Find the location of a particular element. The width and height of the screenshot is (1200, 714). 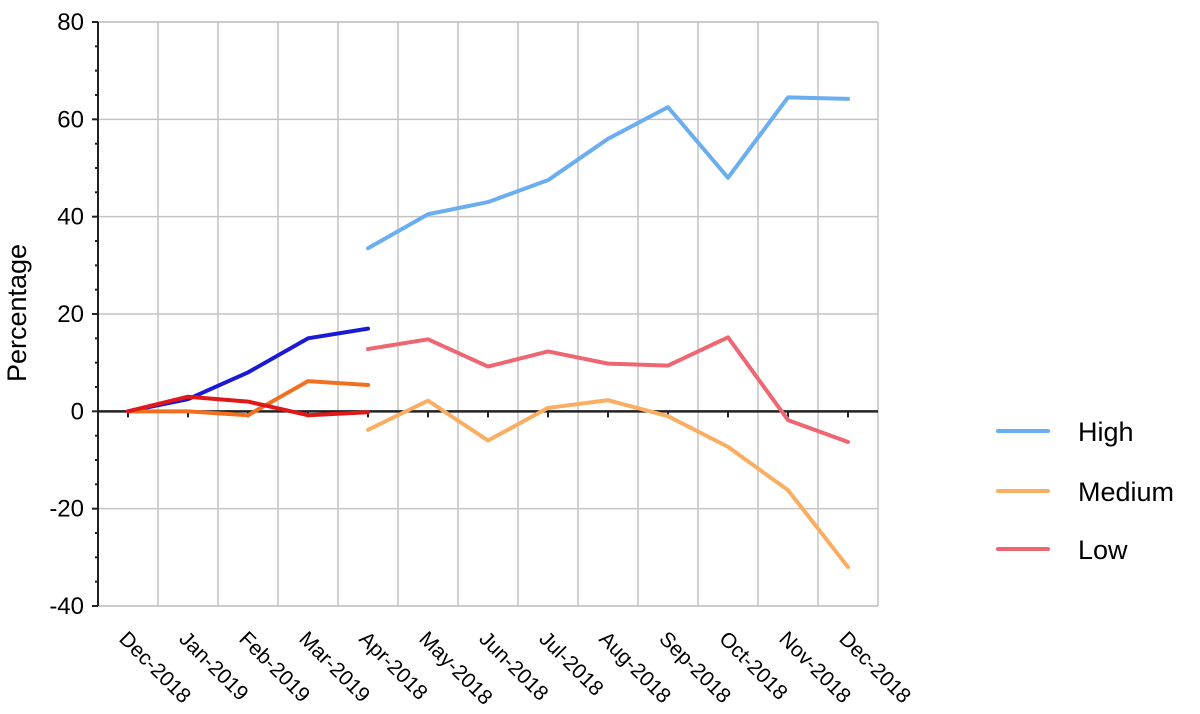

y-tick-label: 20 is located at coordinates (70, 314).